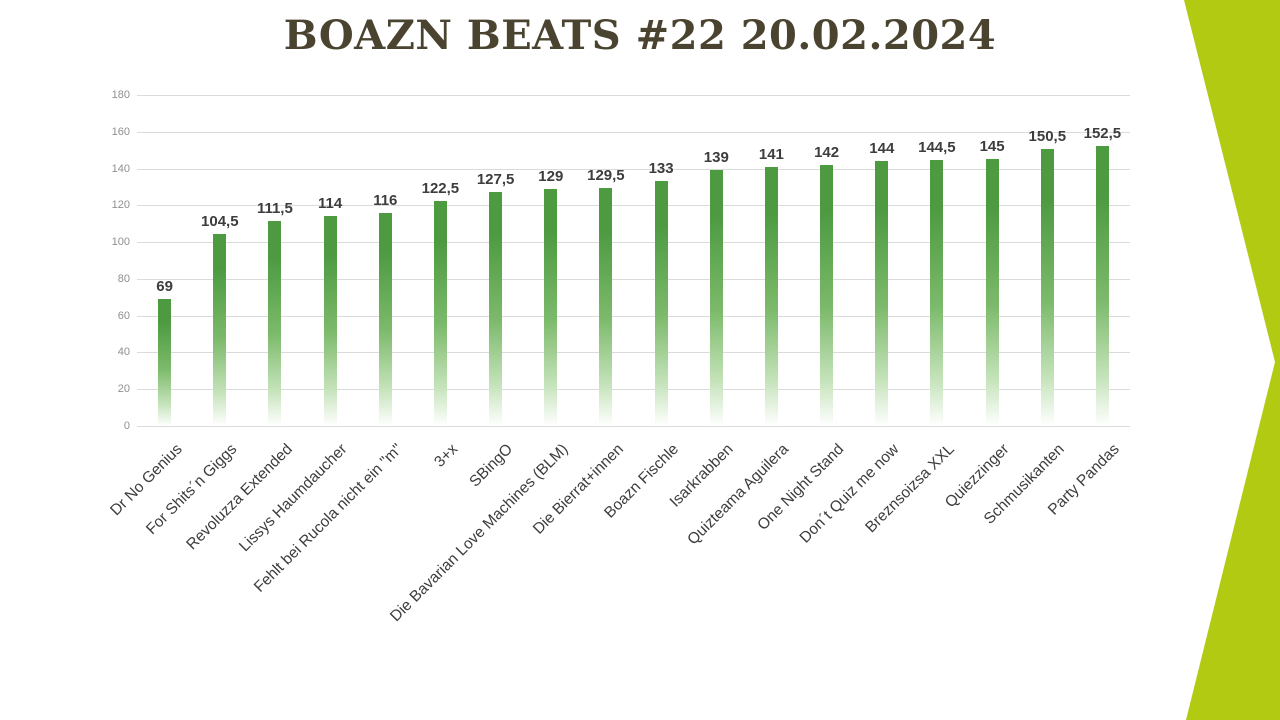 This screenshot has height=720, width=1280. What do you see at coordinates (882, 149) in the screenshot?
I see `bar-value-label: 144` at bounding box center [882, 149].